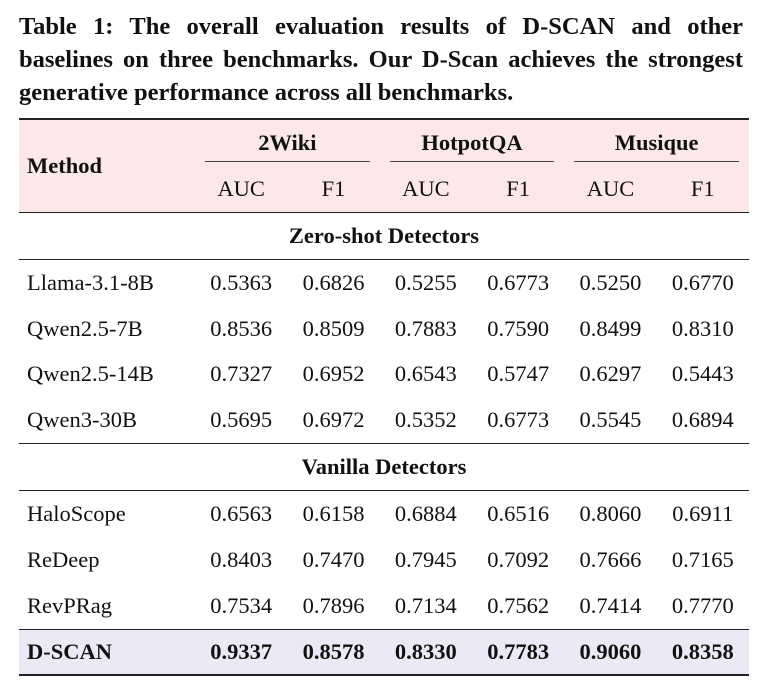  What do you see at coordinates (518, 651) in the screenshot?
I see `value-cell: 0.7783` at bounding box center [518, 651].